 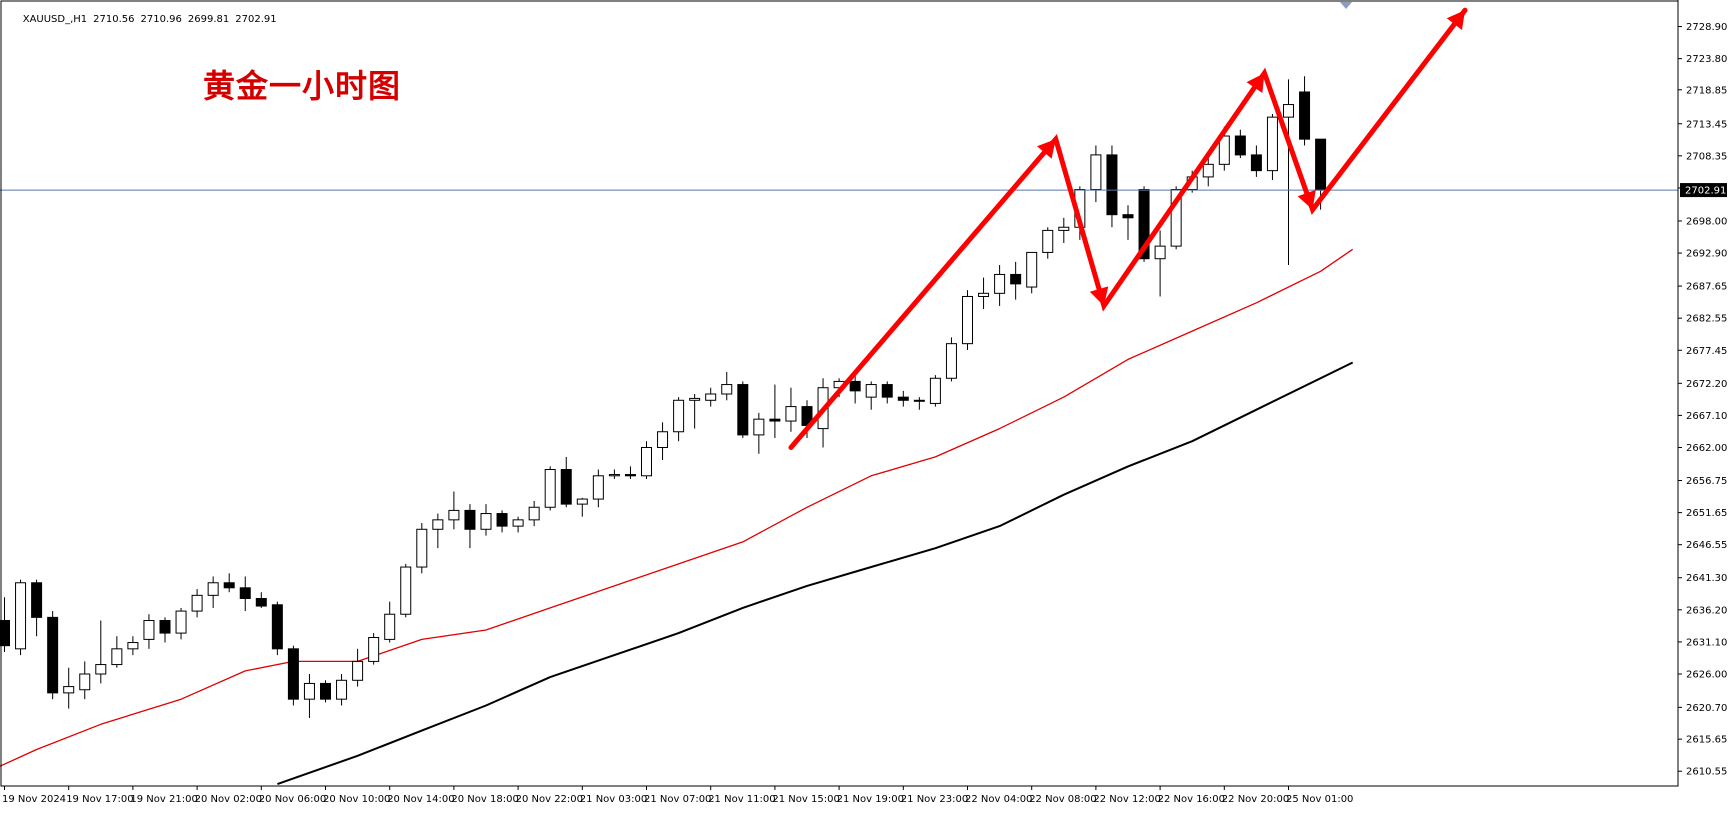 What do you see at coordinates (1706, 59) in the screenshot?
I see `y-tick-label: 2723.80` at bounding box center [1706, 59].